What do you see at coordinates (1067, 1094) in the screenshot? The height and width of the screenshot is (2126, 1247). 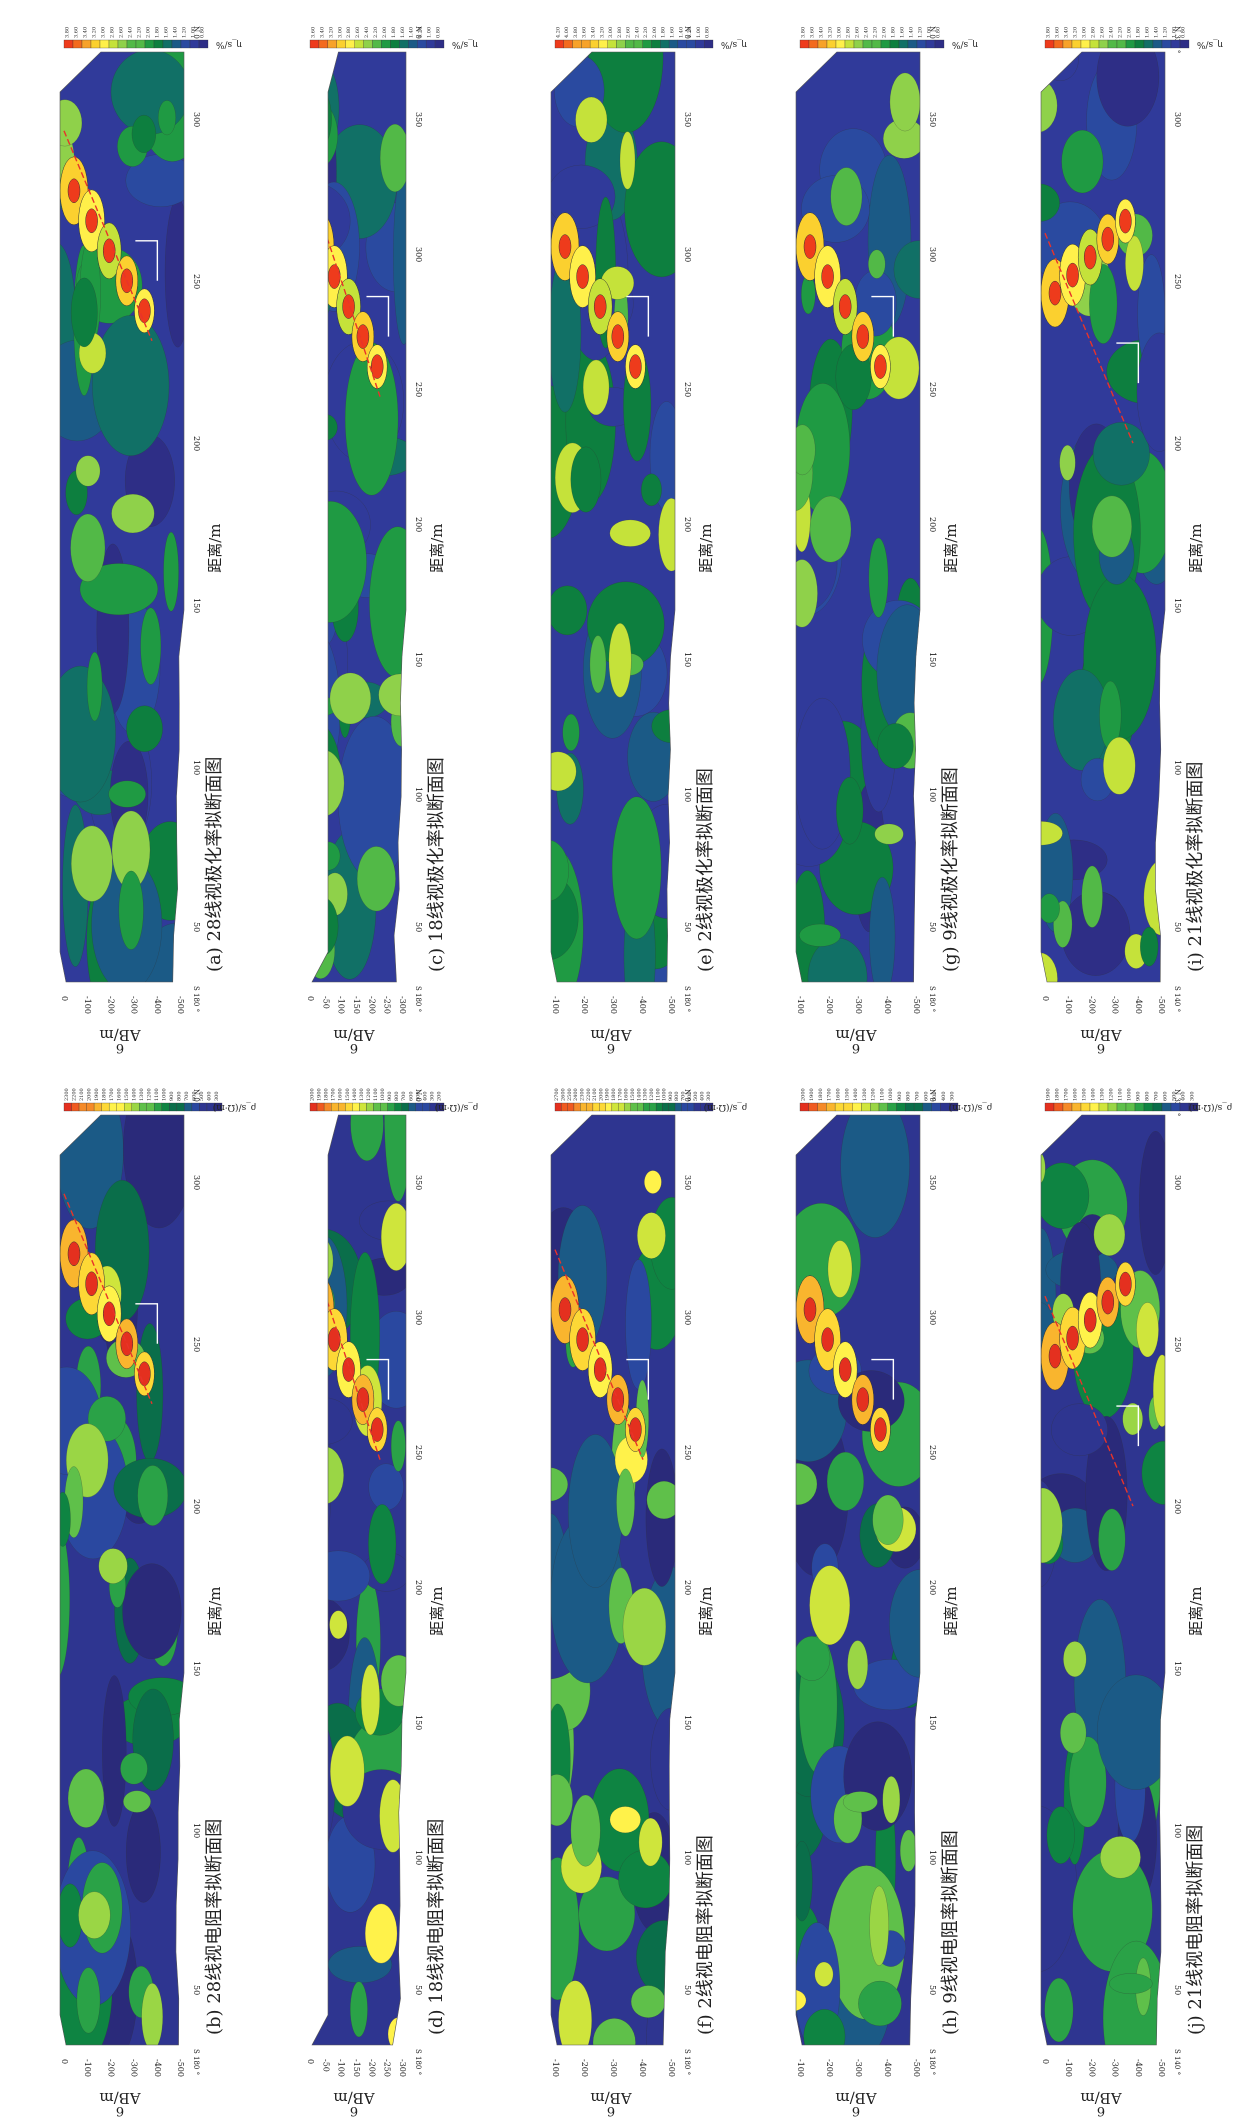 I see `legend-value: 1700` at bounding box center [1067, 1094].